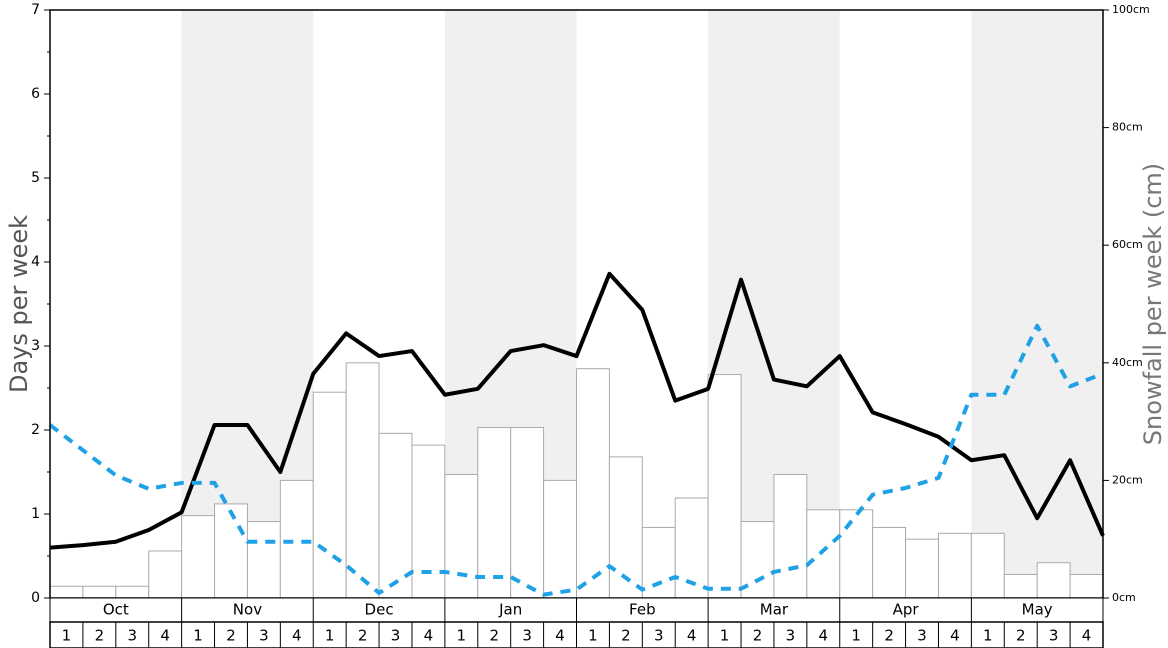 Image resolution: width=1168 pixels, height=648 pixels. I want to click on month-label: Dec, so click(379, 610).